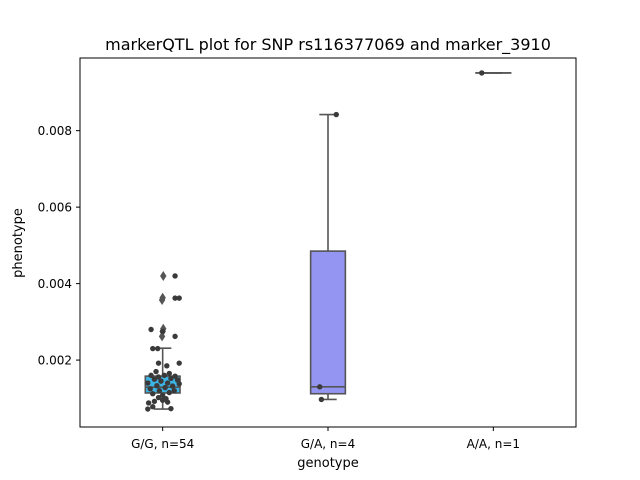 This screenshot has height=480, width=640. I want to click on x-tick-label: A/A, n=1, so click(493, 444).